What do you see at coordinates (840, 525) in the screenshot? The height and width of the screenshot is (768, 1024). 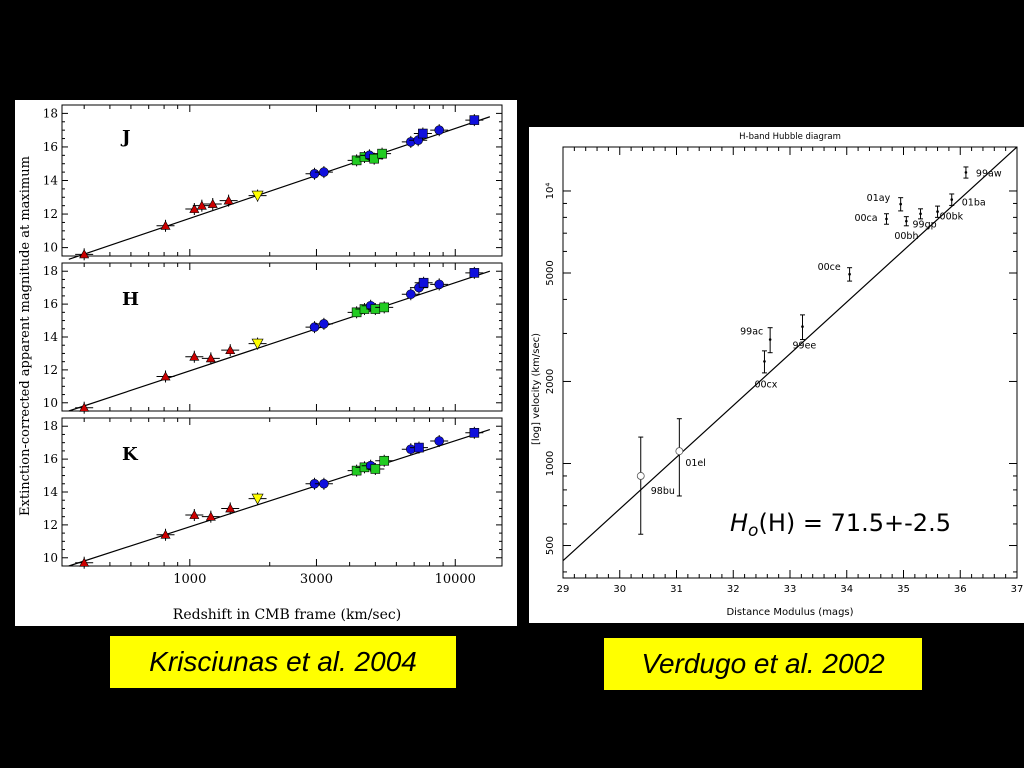 I see `hubble-constant-annotation: Ho(H) = 71.5+-2.5` at bounding box center [840, 525].